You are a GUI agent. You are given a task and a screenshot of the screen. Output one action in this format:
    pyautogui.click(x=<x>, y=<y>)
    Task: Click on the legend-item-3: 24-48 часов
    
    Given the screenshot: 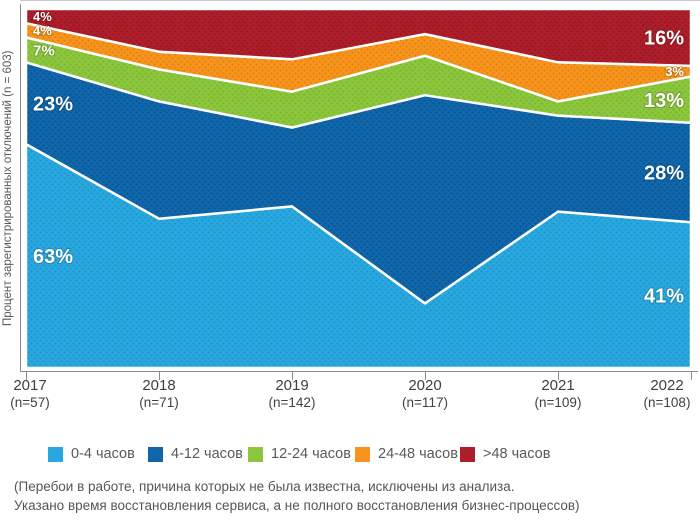 What is the action you would take?
    pyautogui.click(x=407, y=454)
    